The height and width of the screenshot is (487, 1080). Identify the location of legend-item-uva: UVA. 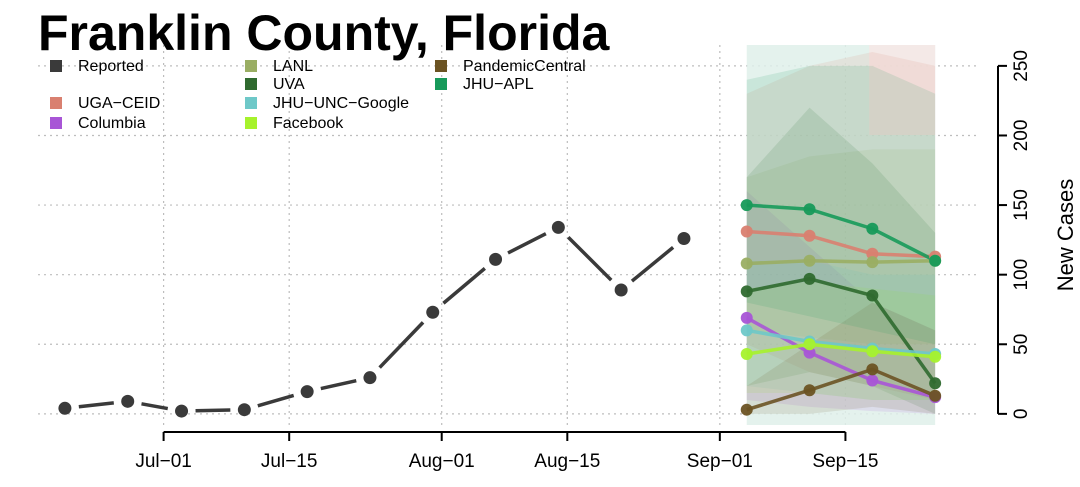
(275, 84).